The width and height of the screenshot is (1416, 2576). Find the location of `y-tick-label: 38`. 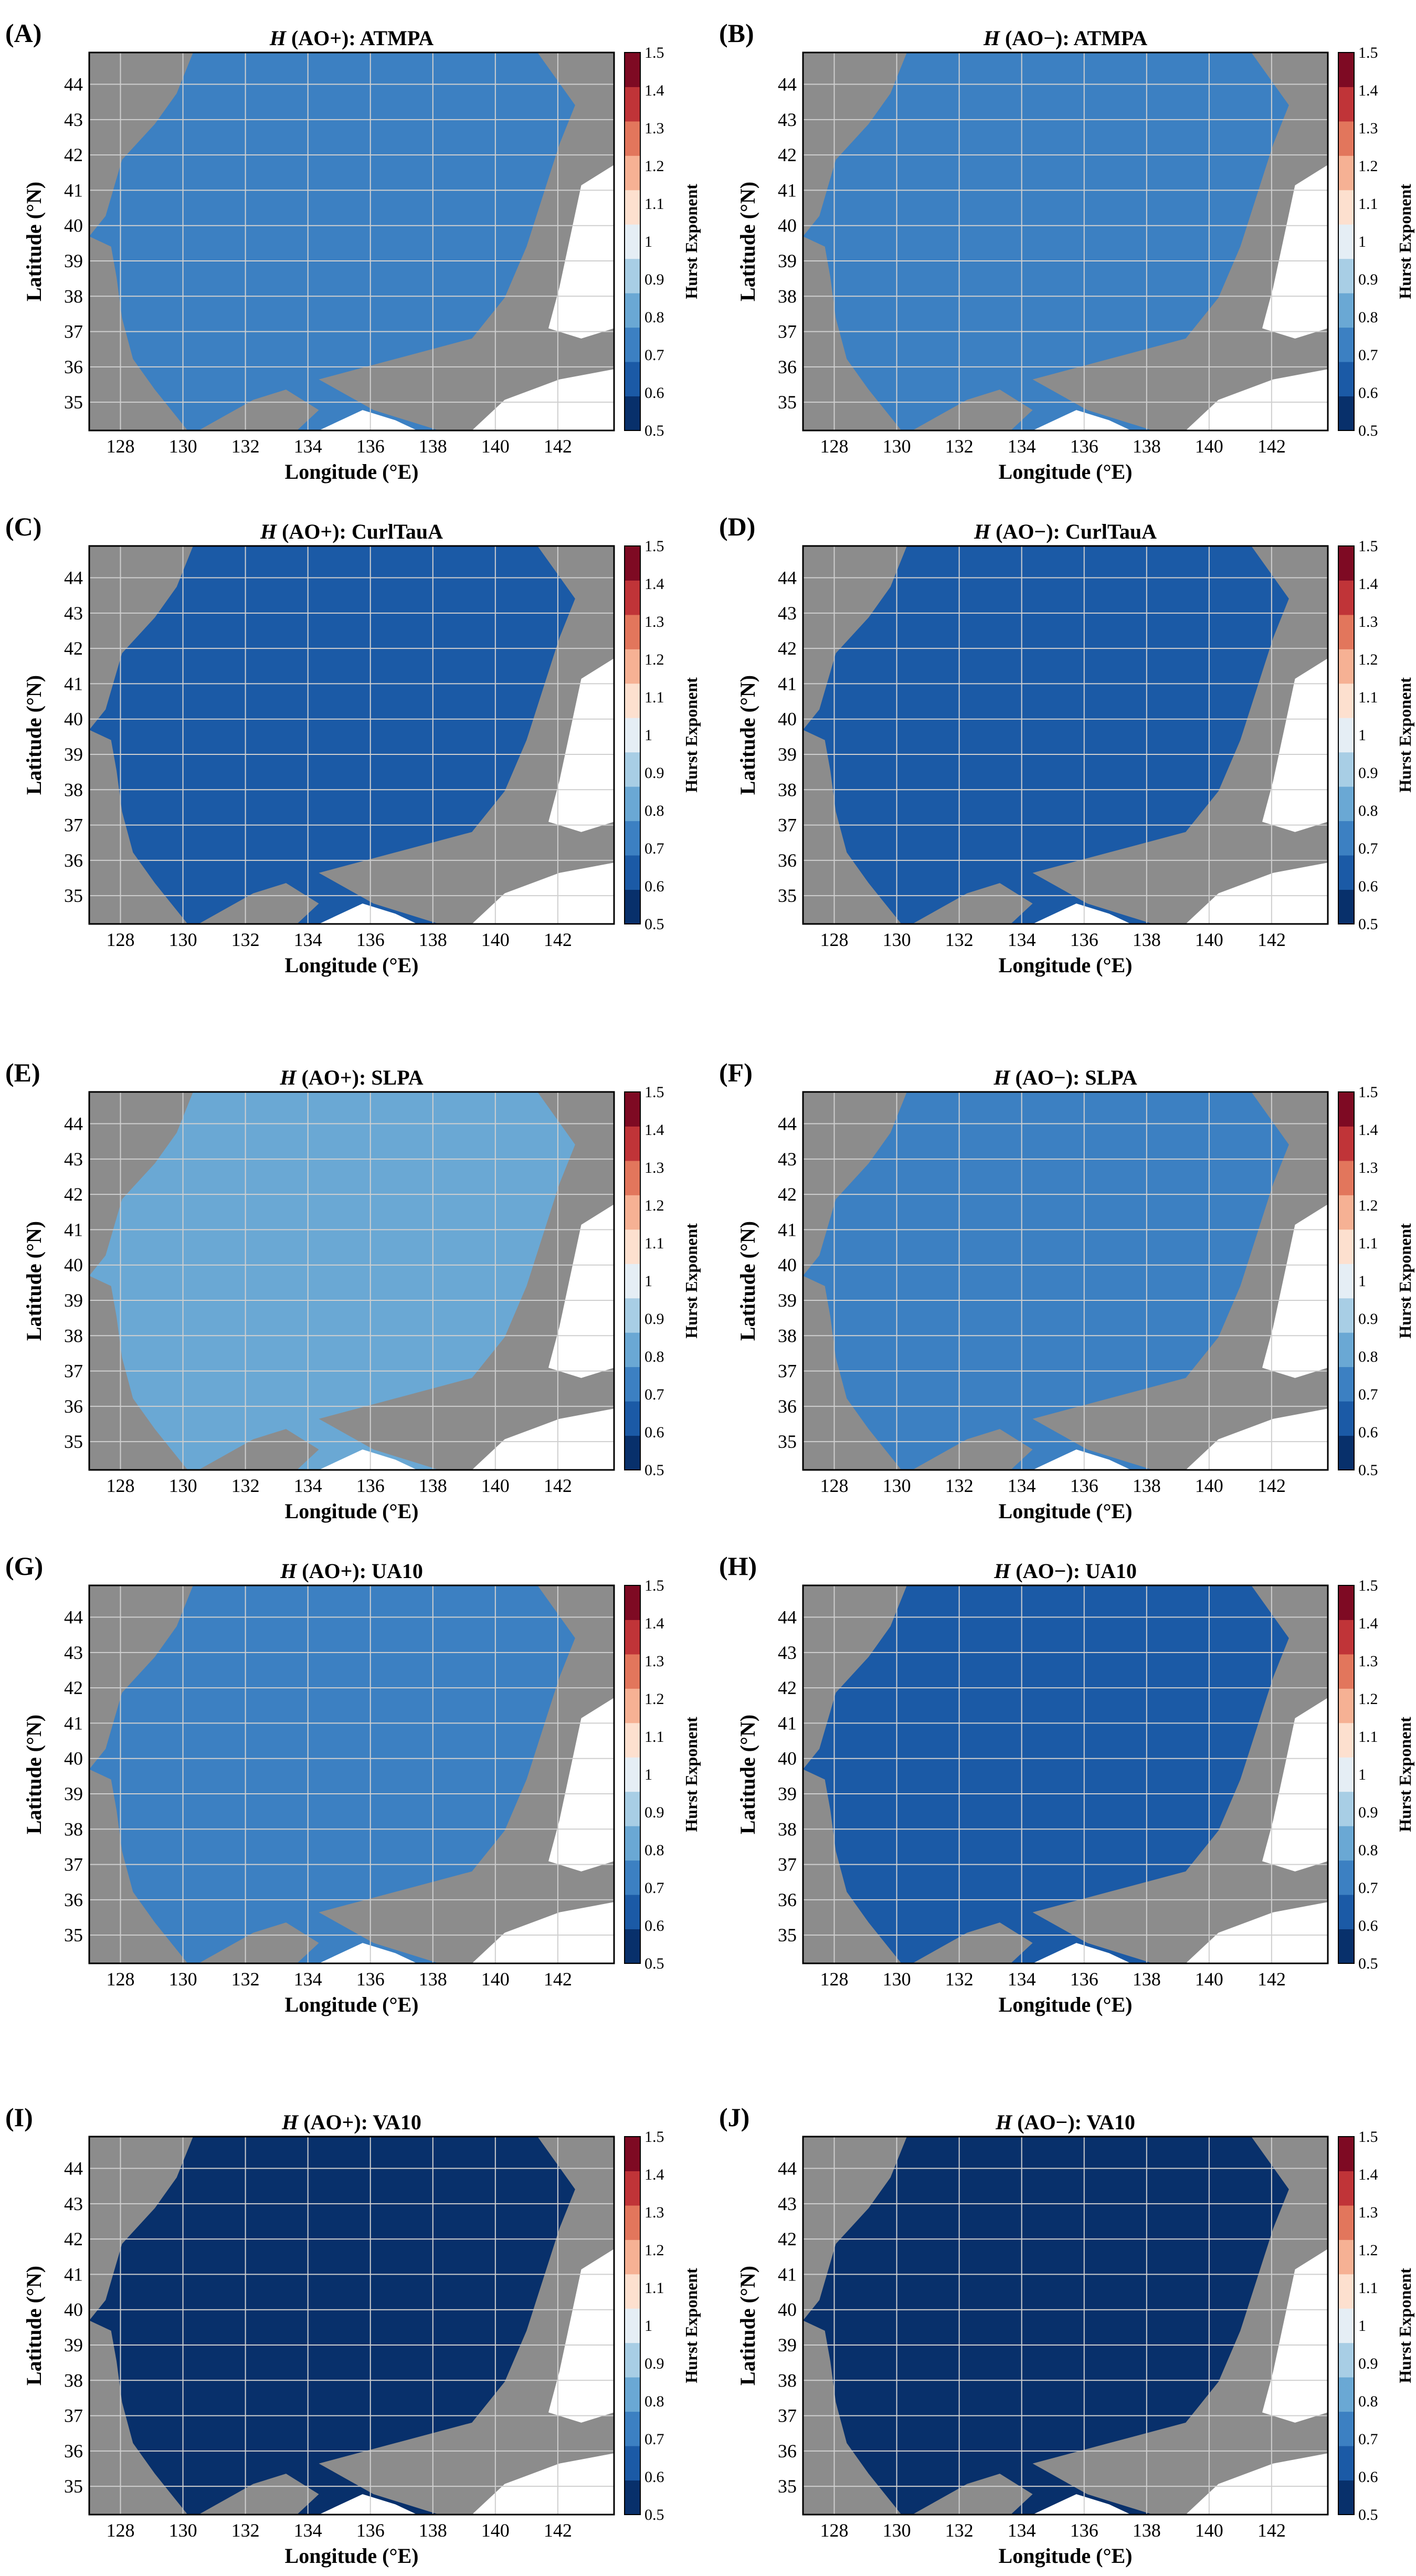

y-tick-label: 38 is located at coordinates (73, 297).